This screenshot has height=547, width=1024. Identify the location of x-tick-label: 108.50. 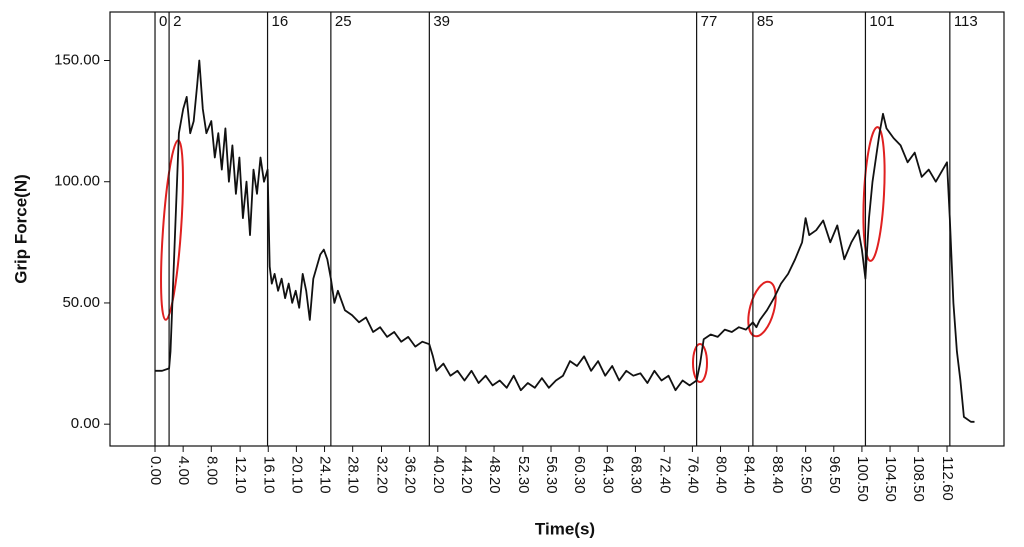
(918, 479).